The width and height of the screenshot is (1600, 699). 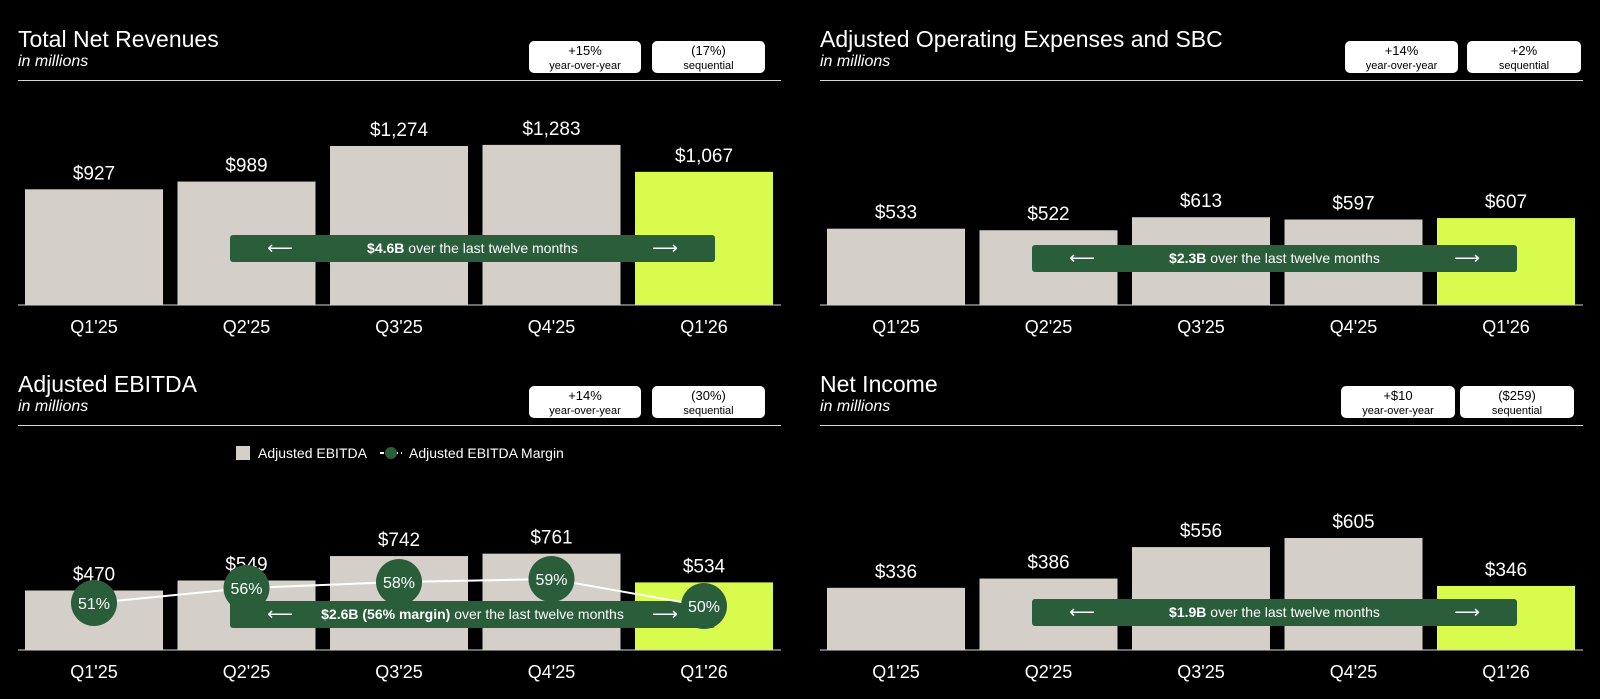 I want to click on margin-label: 50%, so click(x=704, y=607).